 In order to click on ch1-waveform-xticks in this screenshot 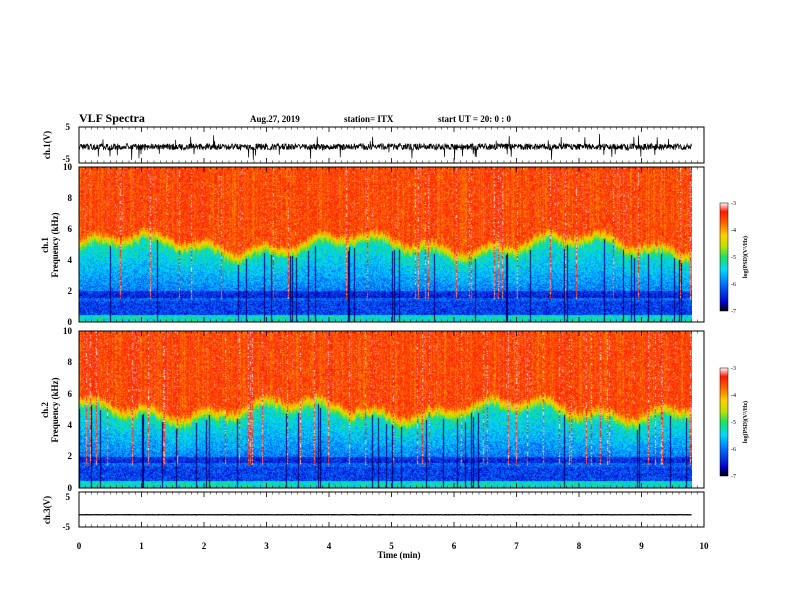, I will do `click(391, 145)`.